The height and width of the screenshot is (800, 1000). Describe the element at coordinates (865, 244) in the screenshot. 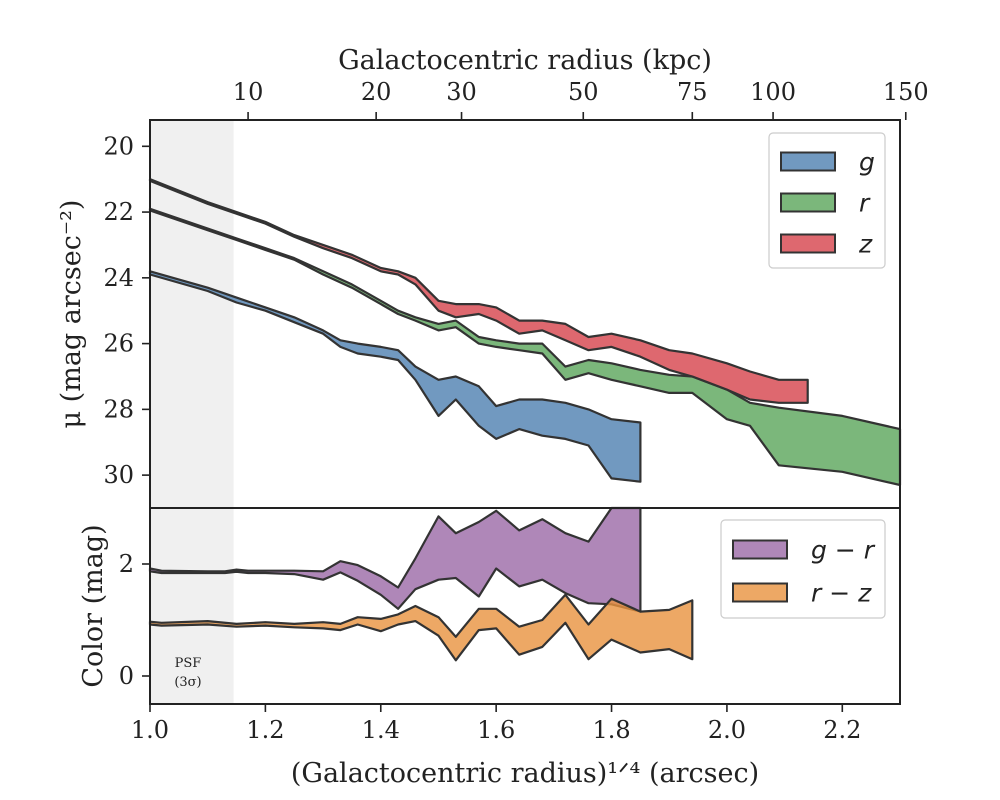

I see `legend-label: z` at that location.